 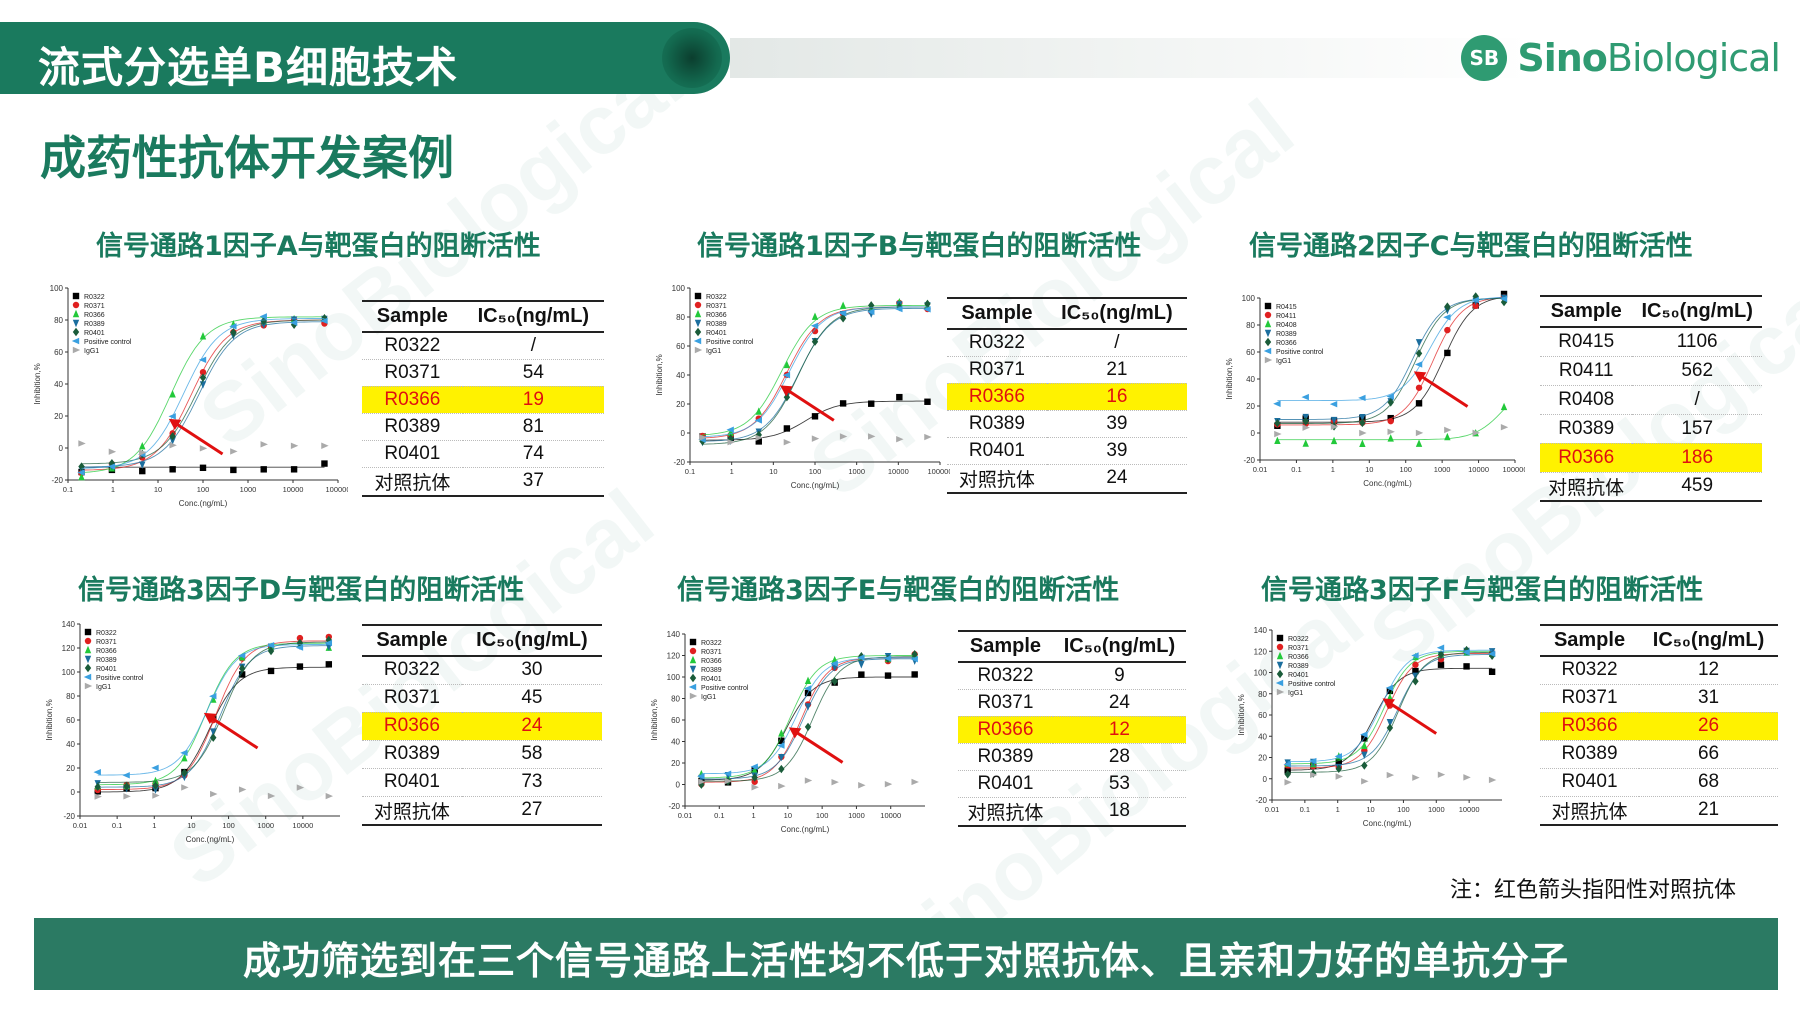 I want to click on ic50-cell: /, so click(x=533, y=346).